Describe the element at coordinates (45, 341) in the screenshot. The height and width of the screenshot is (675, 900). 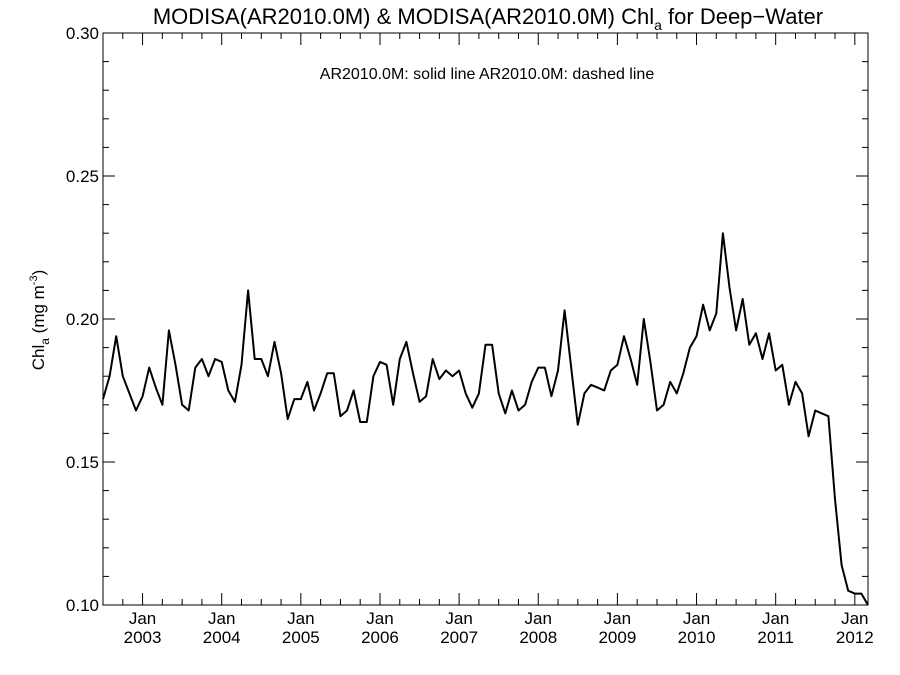
I see `y-axis-label-sub: a` at that location.